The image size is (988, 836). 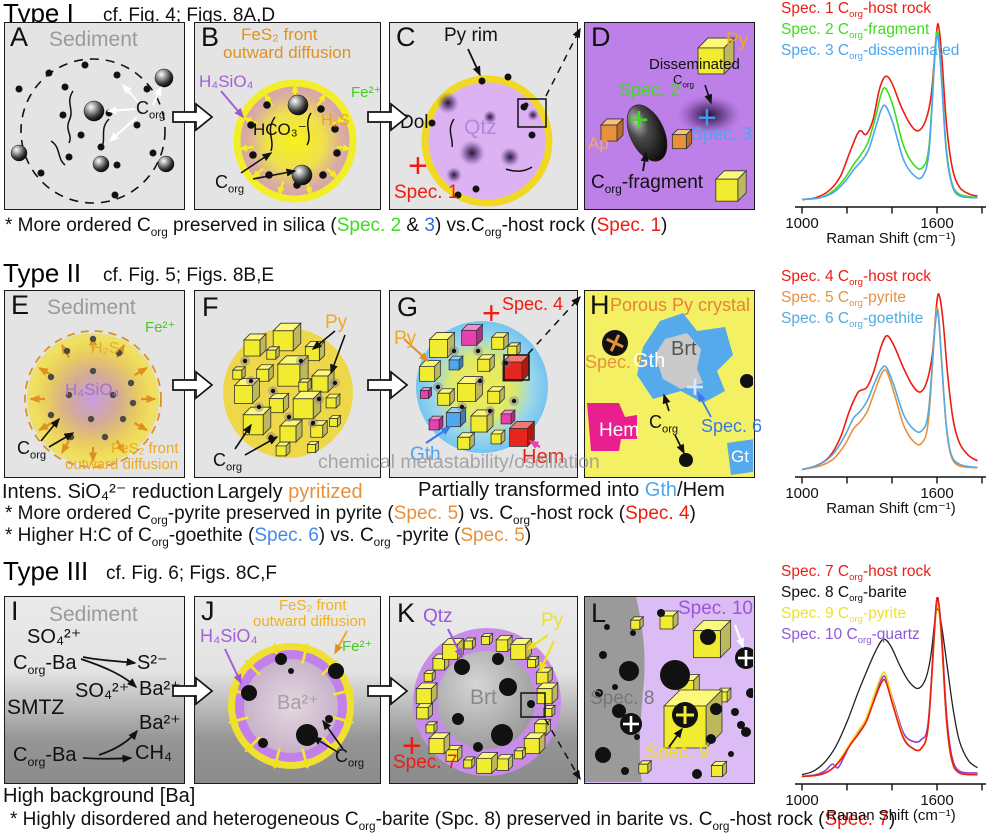 What do you see at coordinates (426, 192) in the screenshot?
I see `spec1-label: Spec. 1` at bounding box center [426, 192].